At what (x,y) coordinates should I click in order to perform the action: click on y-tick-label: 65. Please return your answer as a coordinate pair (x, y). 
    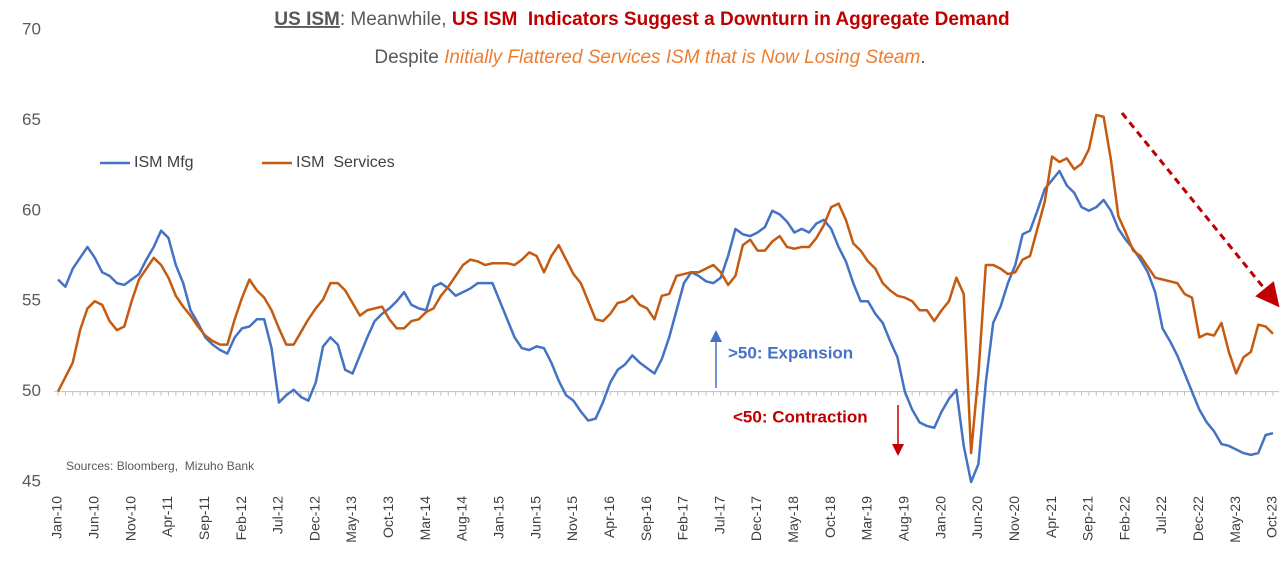
    Looking at the image, I should click on (31, 119).